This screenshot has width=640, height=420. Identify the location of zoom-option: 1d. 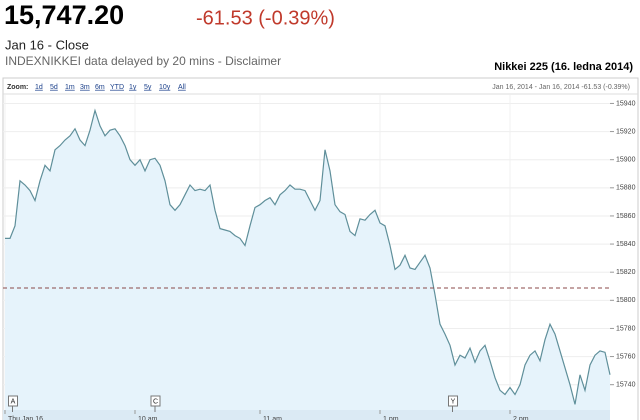
(39, 87).